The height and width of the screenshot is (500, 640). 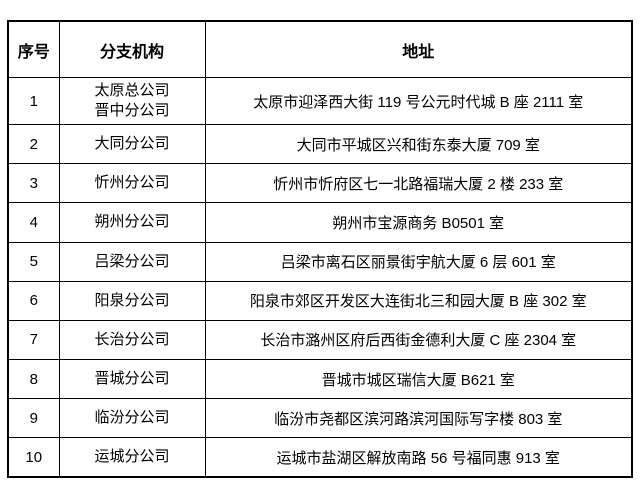 I want to click on table-row: 9 临汾分公司 临汾市尧都区滨河路滨河国际写字楼 803 室, so click(x=320, y=418).